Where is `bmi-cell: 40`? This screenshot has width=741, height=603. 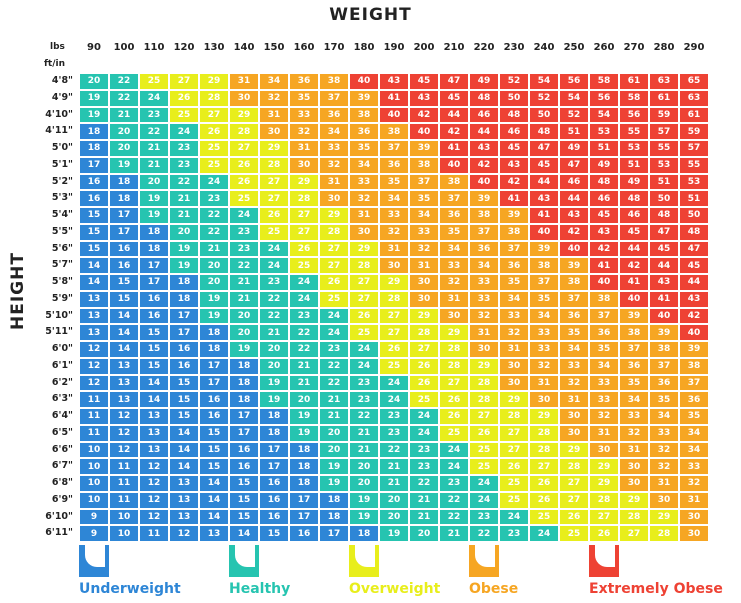
bmi-cell: 40 is located at coordinates (604, 282).